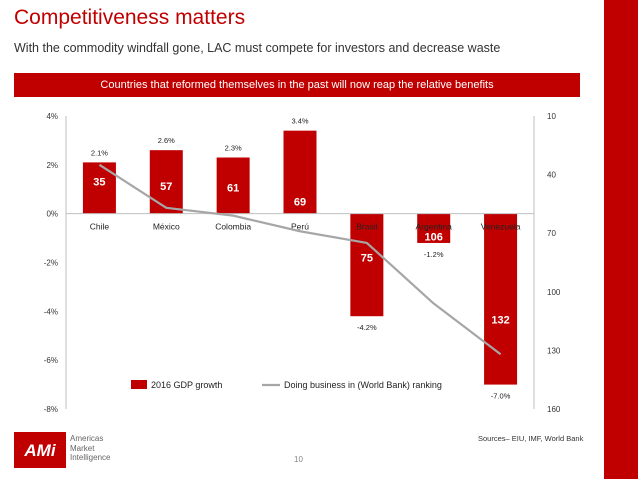  I want to click on logo-line-3: Intelligence, so click(90, 457).